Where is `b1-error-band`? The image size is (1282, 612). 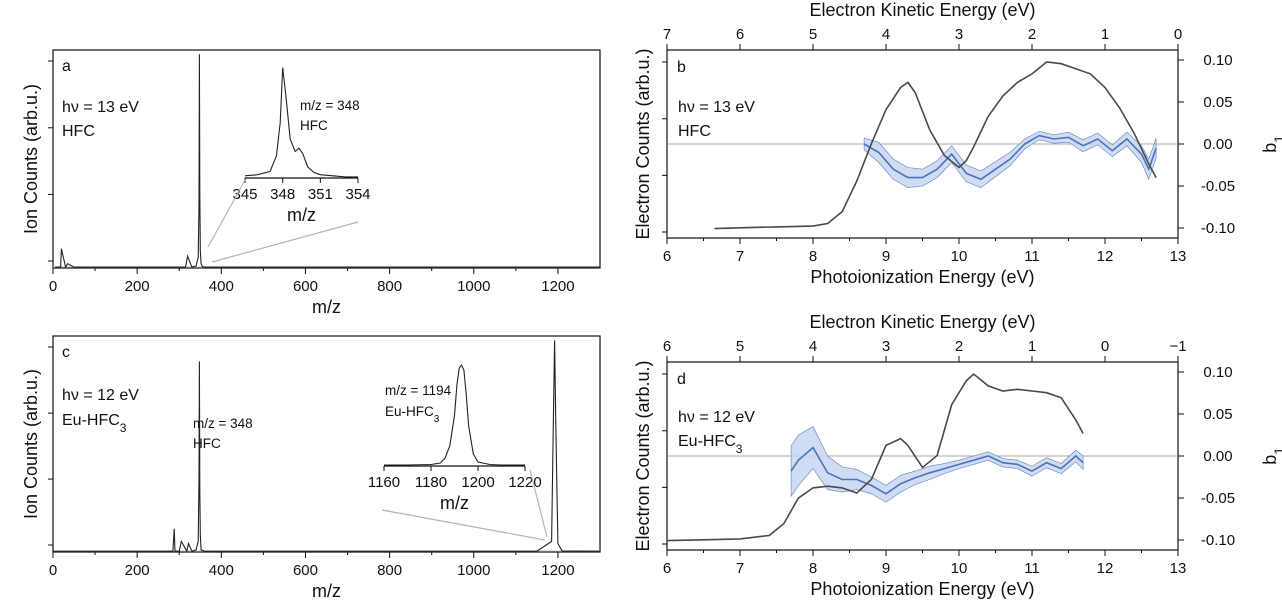
b1-error-band is located at coordinates (937, 464).